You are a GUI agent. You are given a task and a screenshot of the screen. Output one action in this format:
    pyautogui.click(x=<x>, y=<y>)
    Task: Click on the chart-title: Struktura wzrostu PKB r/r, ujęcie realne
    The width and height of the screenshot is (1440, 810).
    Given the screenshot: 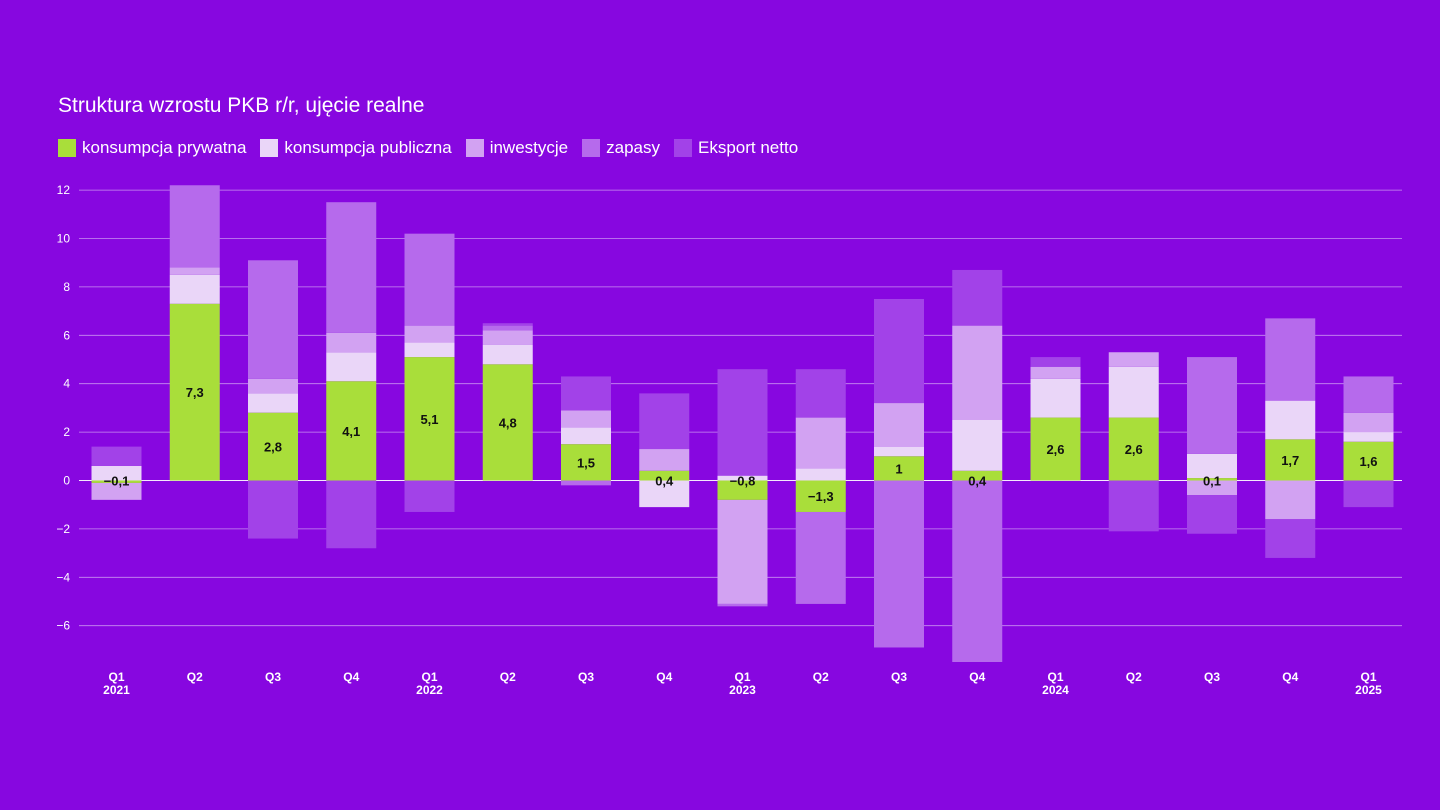 What is the action you would take?
    pyautogui.click(x=241, y=105)
    